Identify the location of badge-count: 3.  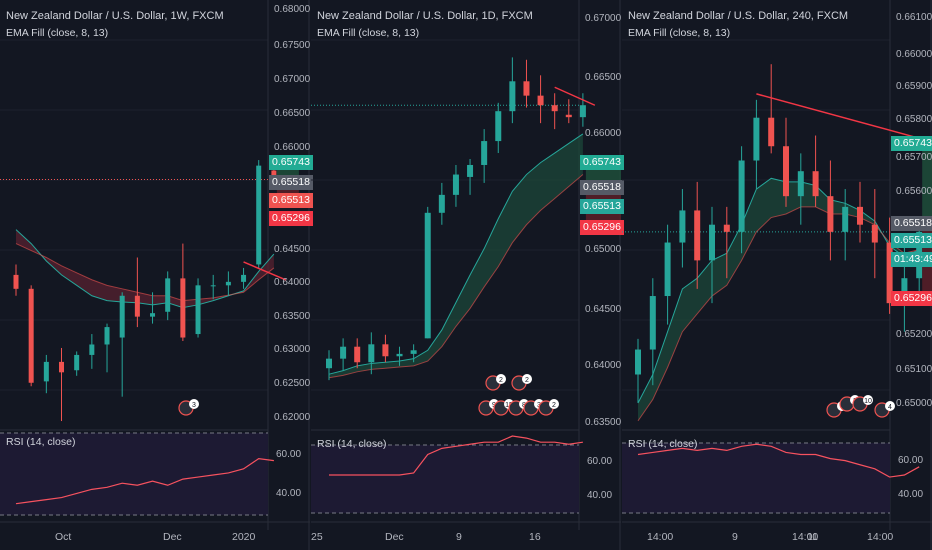
(194, 405).